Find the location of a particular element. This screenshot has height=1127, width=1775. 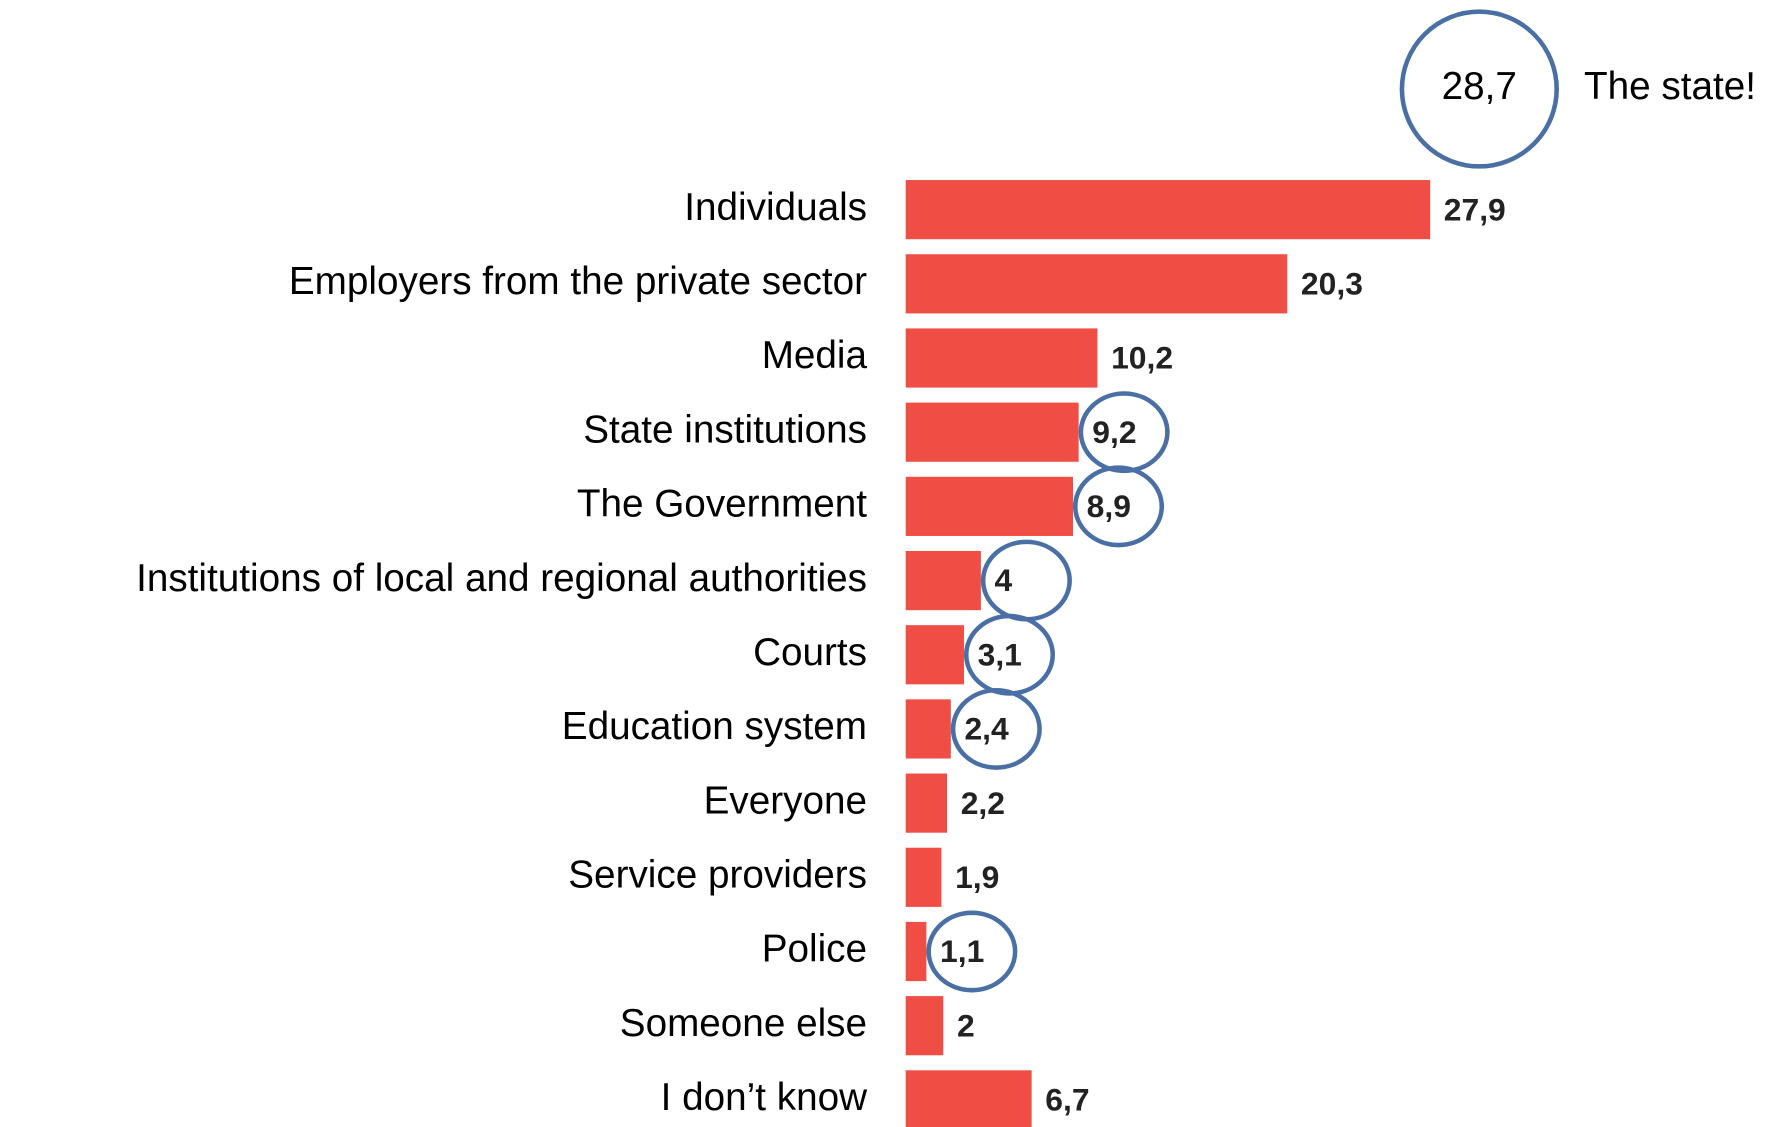

annotation-circle is located at coordinates (1479, 89).